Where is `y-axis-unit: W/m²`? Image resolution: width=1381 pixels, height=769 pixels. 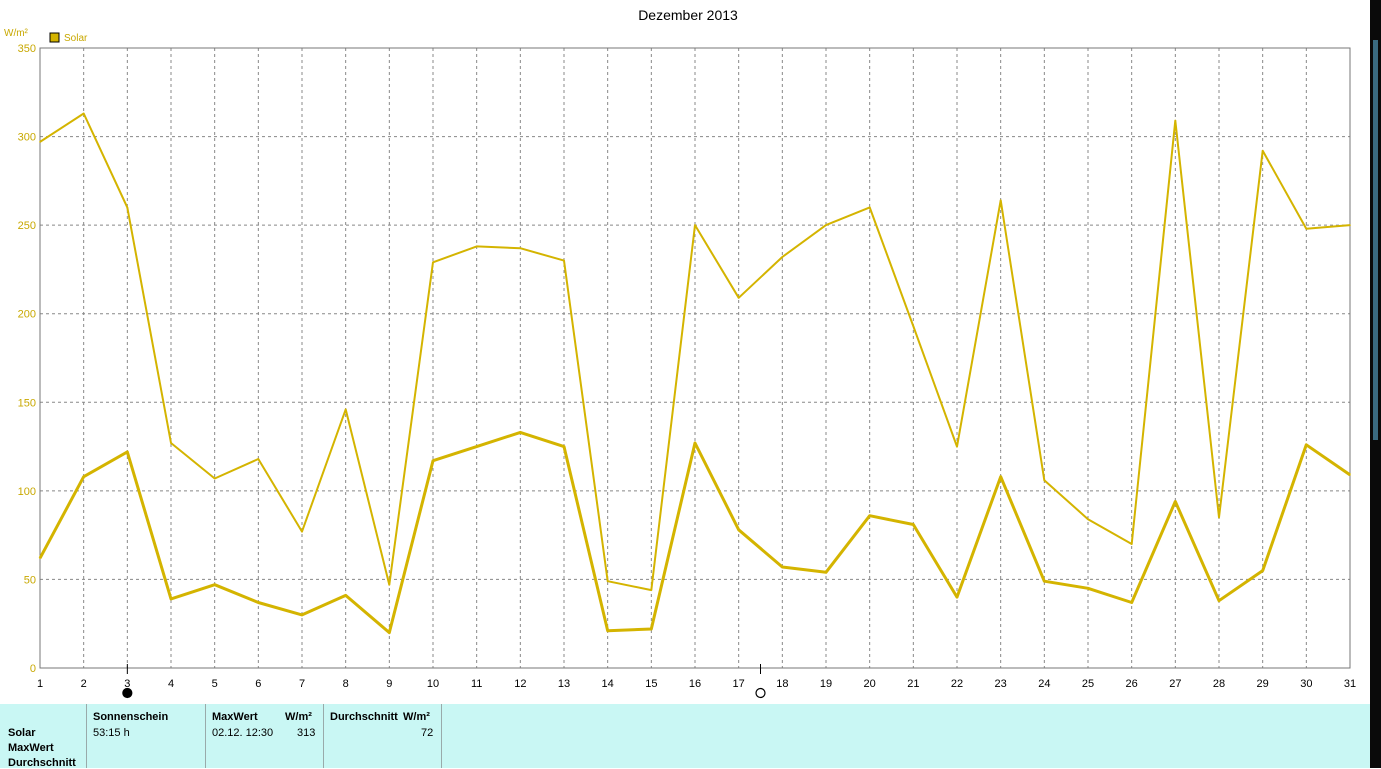
y-axis-unit: W/m² is located at coordinates (16, 33).